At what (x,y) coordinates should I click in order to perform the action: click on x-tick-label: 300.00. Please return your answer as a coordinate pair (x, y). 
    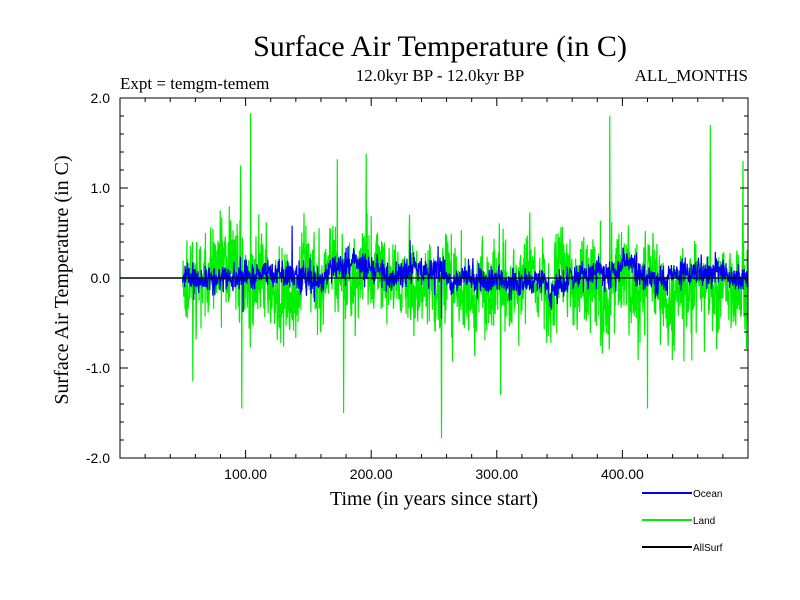
    Looking at the image, I should click on (496, 474).